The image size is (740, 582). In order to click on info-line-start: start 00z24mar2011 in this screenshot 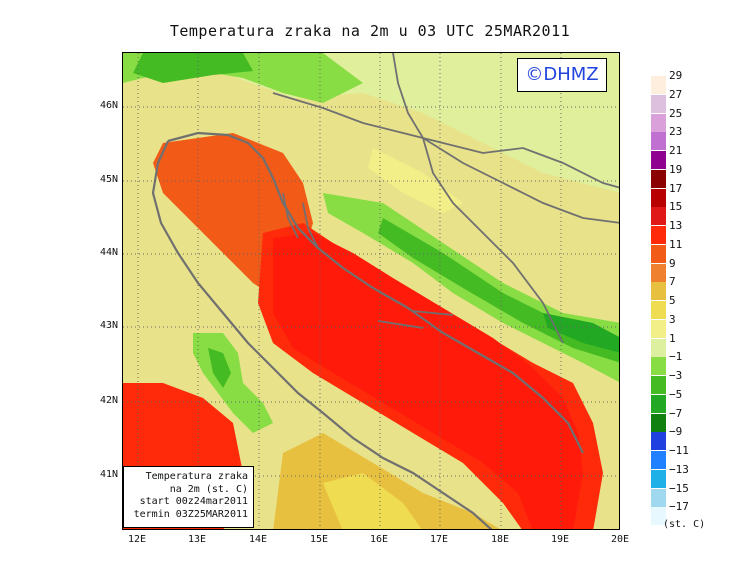, I will do `click(193, 501)`.